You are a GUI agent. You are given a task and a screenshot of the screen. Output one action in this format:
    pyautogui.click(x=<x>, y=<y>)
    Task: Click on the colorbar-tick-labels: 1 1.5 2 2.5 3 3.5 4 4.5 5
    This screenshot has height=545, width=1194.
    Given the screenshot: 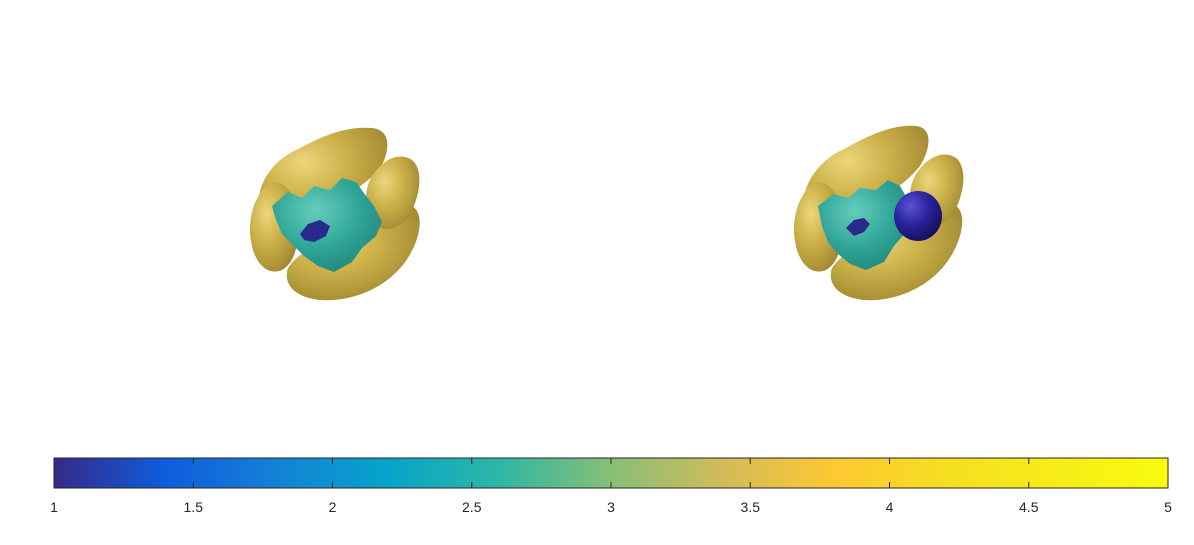 What is the action you would take?
    pyautogui.click(x=611, y=507)
    